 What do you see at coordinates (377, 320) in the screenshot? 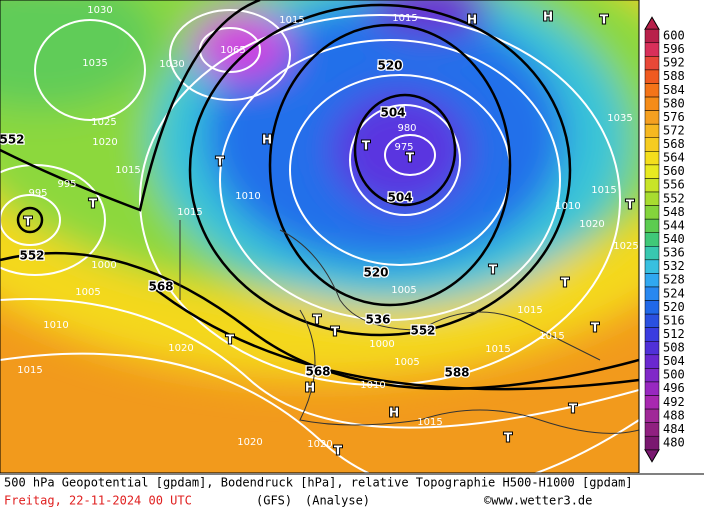
I see `map-label: 536` at bounding box center [377, 320].